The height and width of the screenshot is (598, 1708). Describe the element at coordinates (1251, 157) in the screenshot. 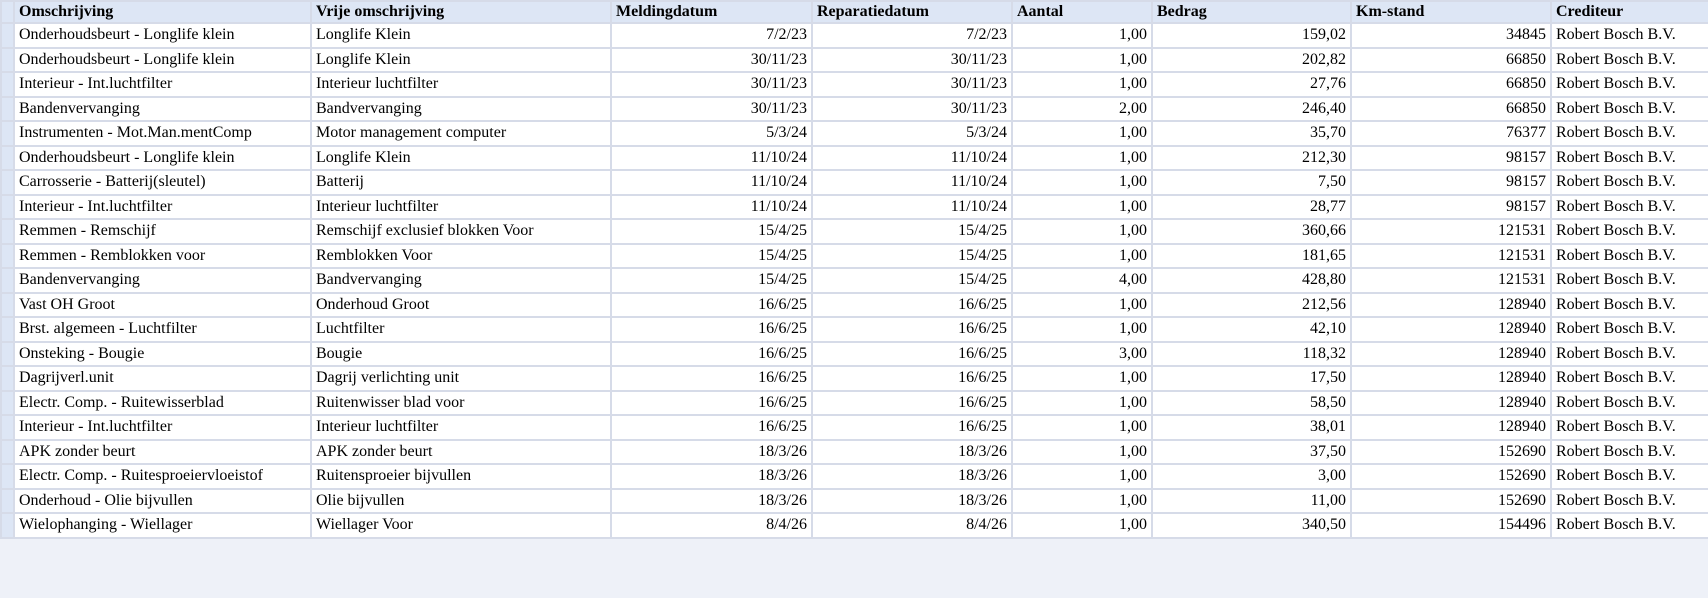

I see `table-cell: 212,30` at that location.